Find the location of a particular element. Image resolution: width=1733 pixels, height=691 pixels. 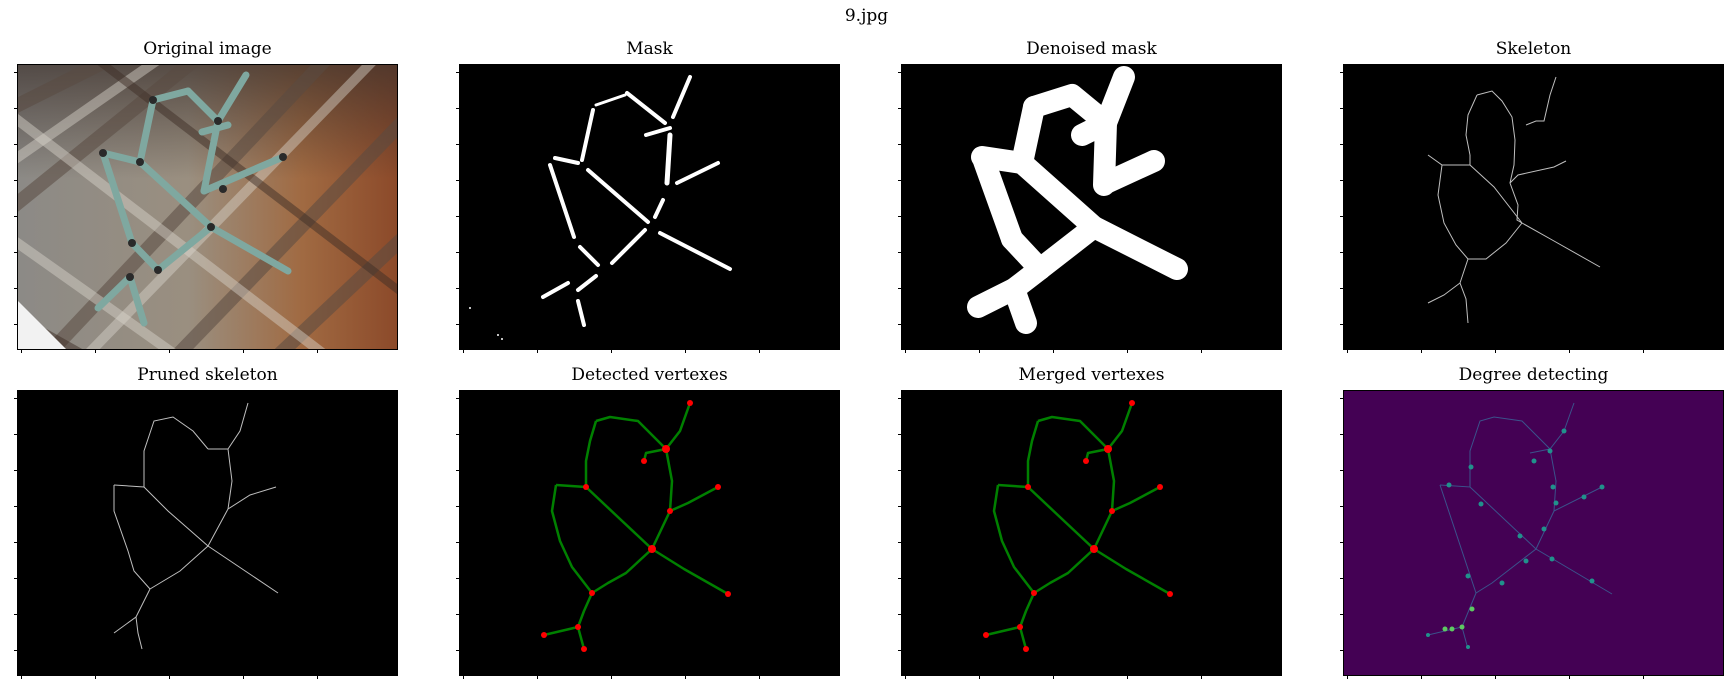

skeleton-image is located at coordinates (1533, 207).